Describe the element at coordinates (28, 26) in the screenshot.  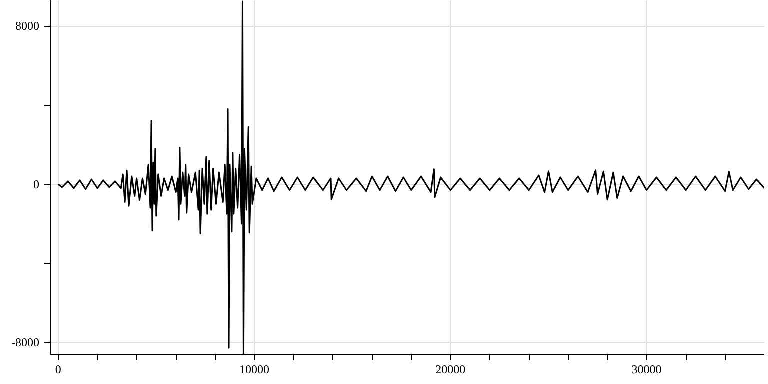
I see `y-tick-label: 8000` at that location.